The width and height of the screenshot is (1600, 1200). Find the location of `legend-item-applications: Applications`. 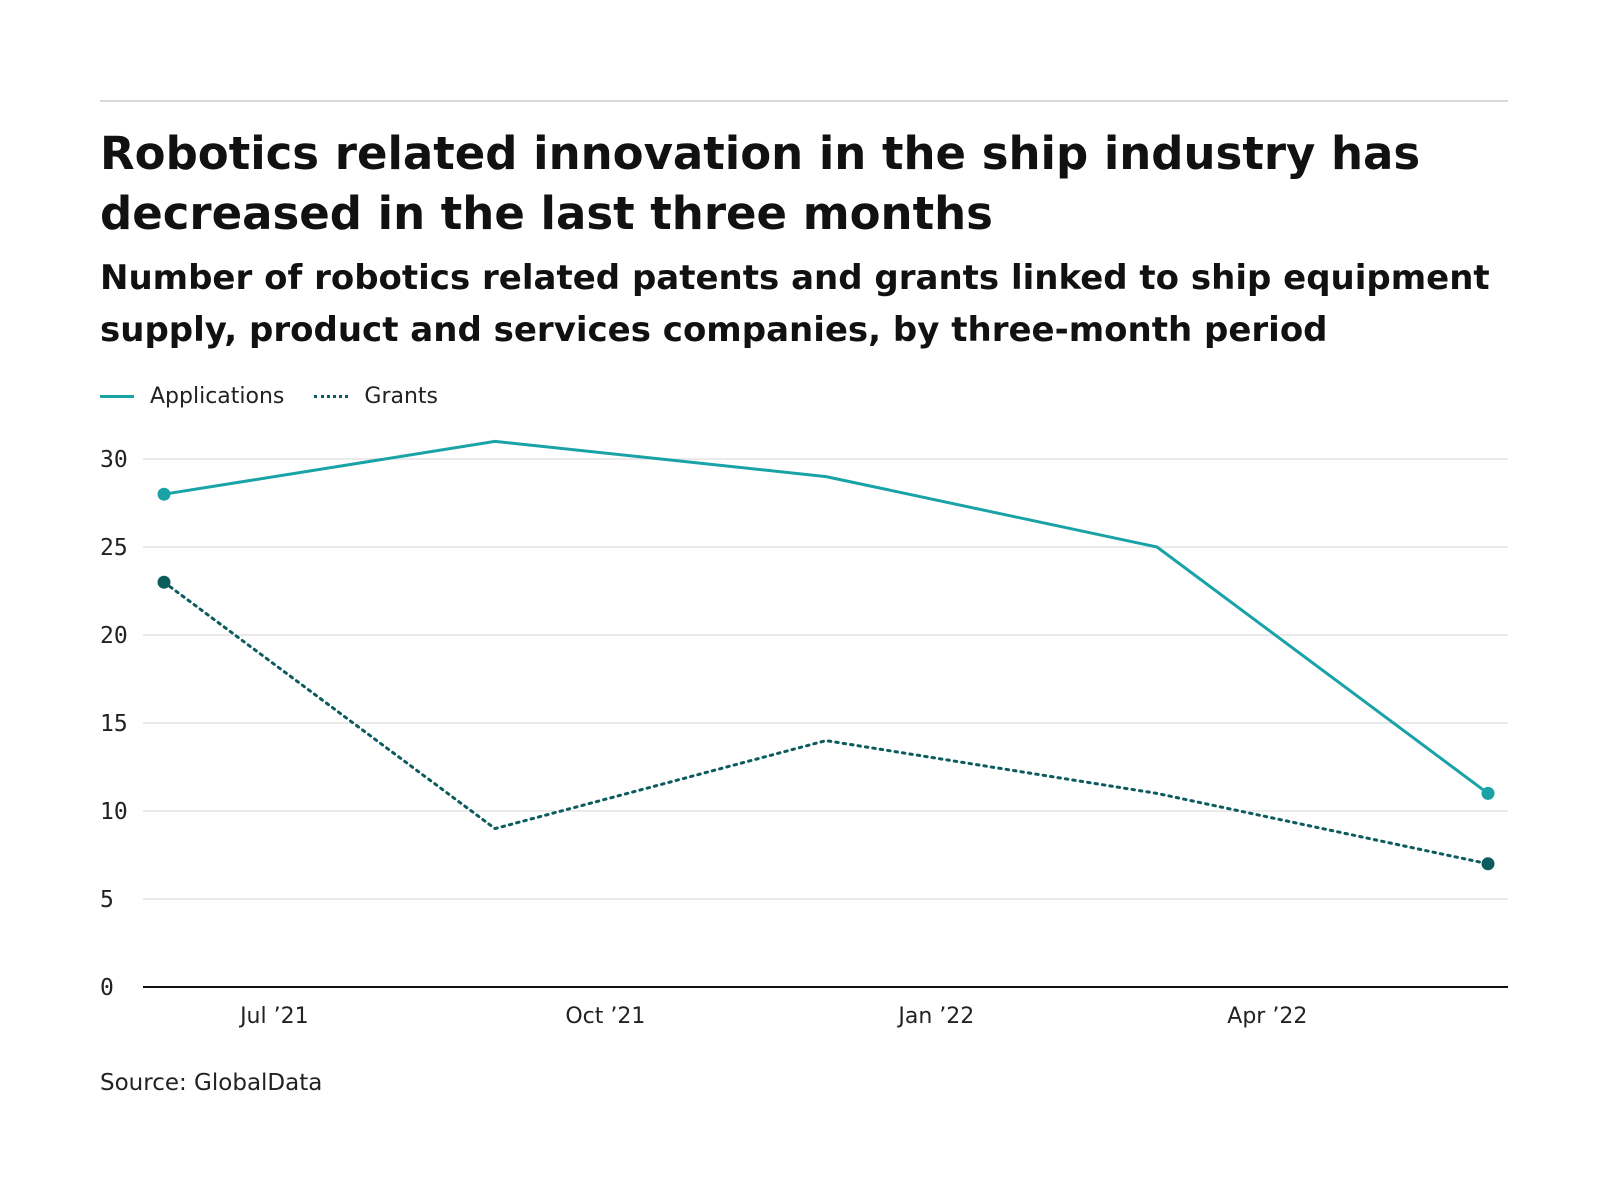

legend-item-applications: Applications is located at coordinates (192, 396).